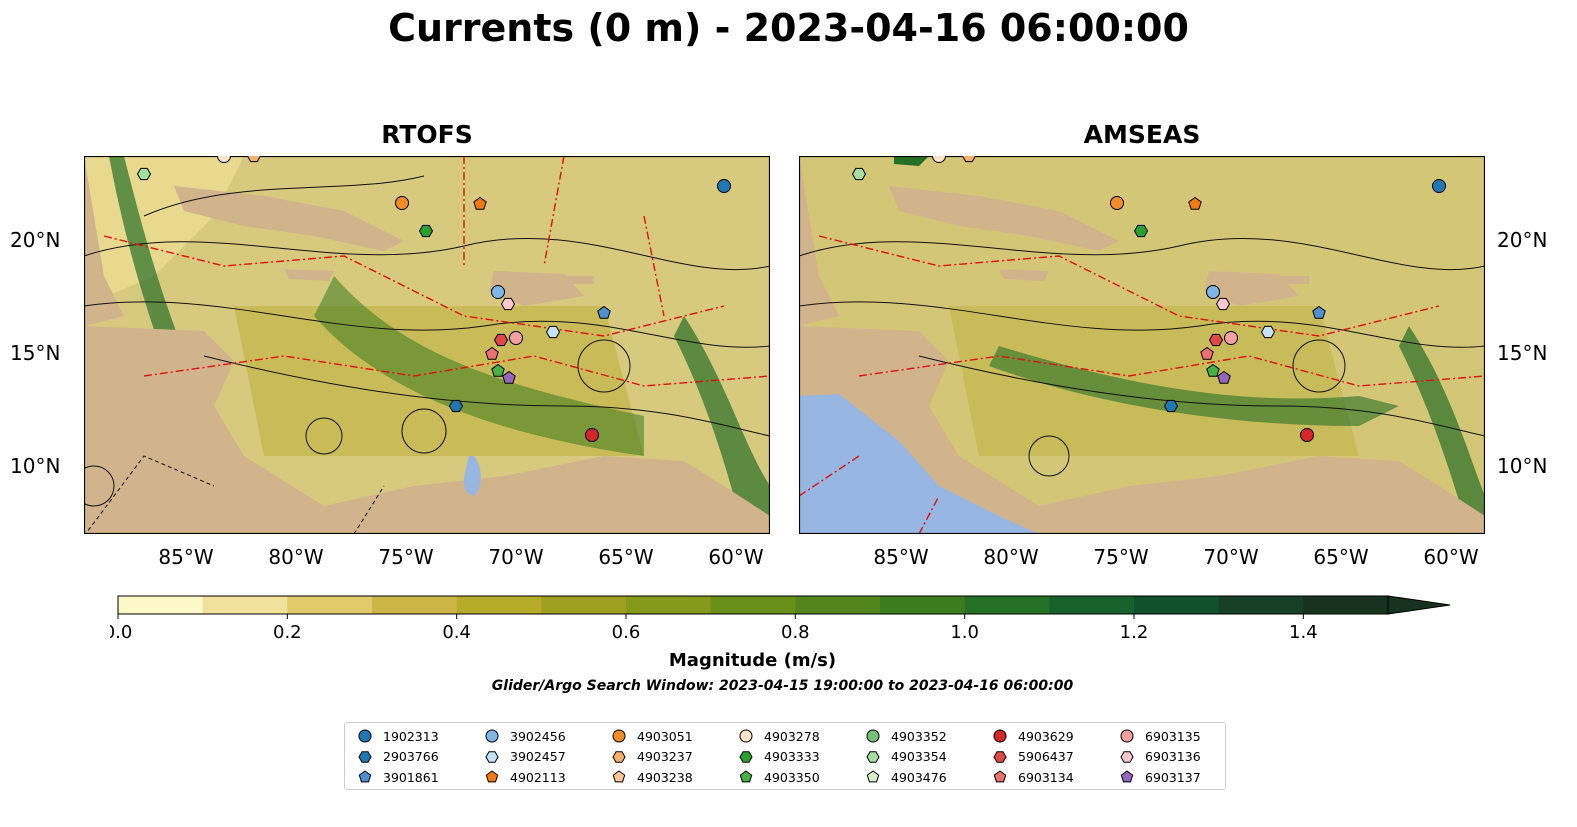 This screenshot has width=1577, height=827. What do you see at coordinates (525, 736) in the screenshot?
I see `legend-item: 3902456` at bounding box center [525, 736].